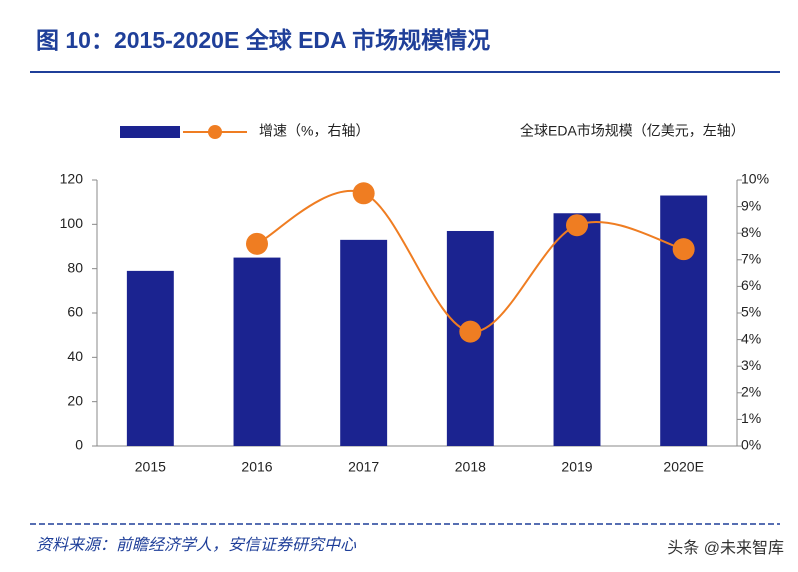  What do you see at coordinates (75, 356) in the screenshot?
I see `y-tick-label: 40` at bounding box center [75, 356].